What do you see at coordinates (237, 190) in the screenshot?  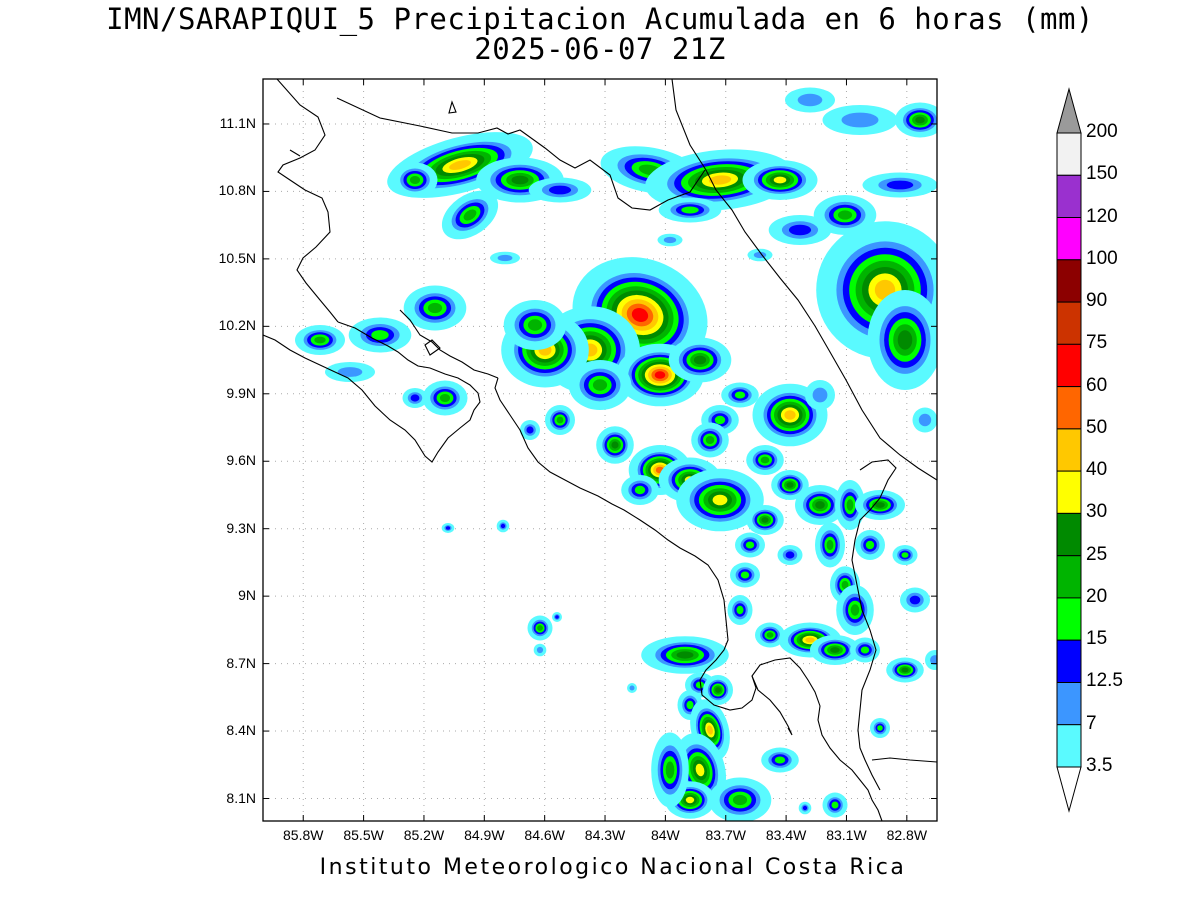 I see `y-tick-label: 10.8N` at bounding box center [237, 190].